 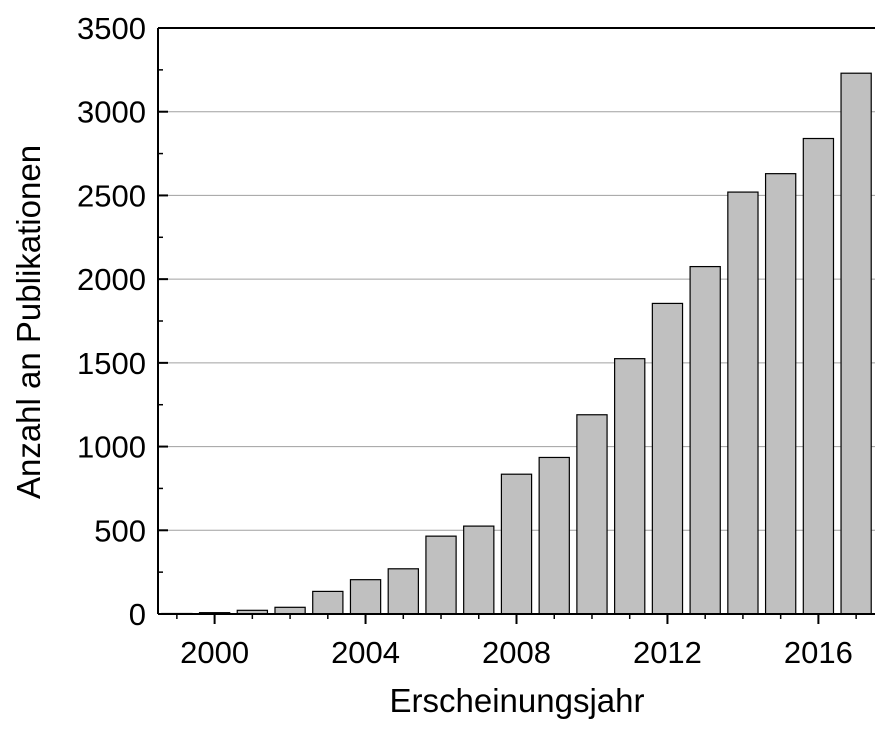 I want to click on x-tick-label: 2008, so click(x=516, y=652).